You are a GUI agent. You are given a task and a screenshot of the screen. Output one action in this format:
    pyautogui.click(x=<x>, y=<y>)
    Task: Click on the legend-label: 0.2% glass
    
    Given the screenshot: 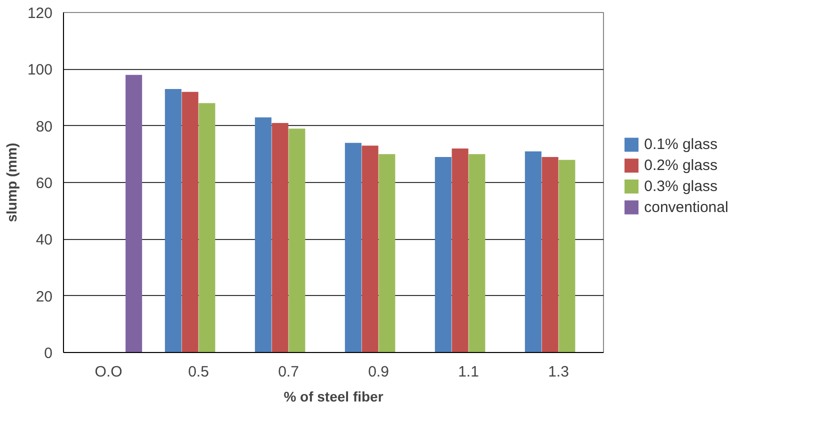 What is the action you would take?
    pyautogui.click(x=681, y=165)
    